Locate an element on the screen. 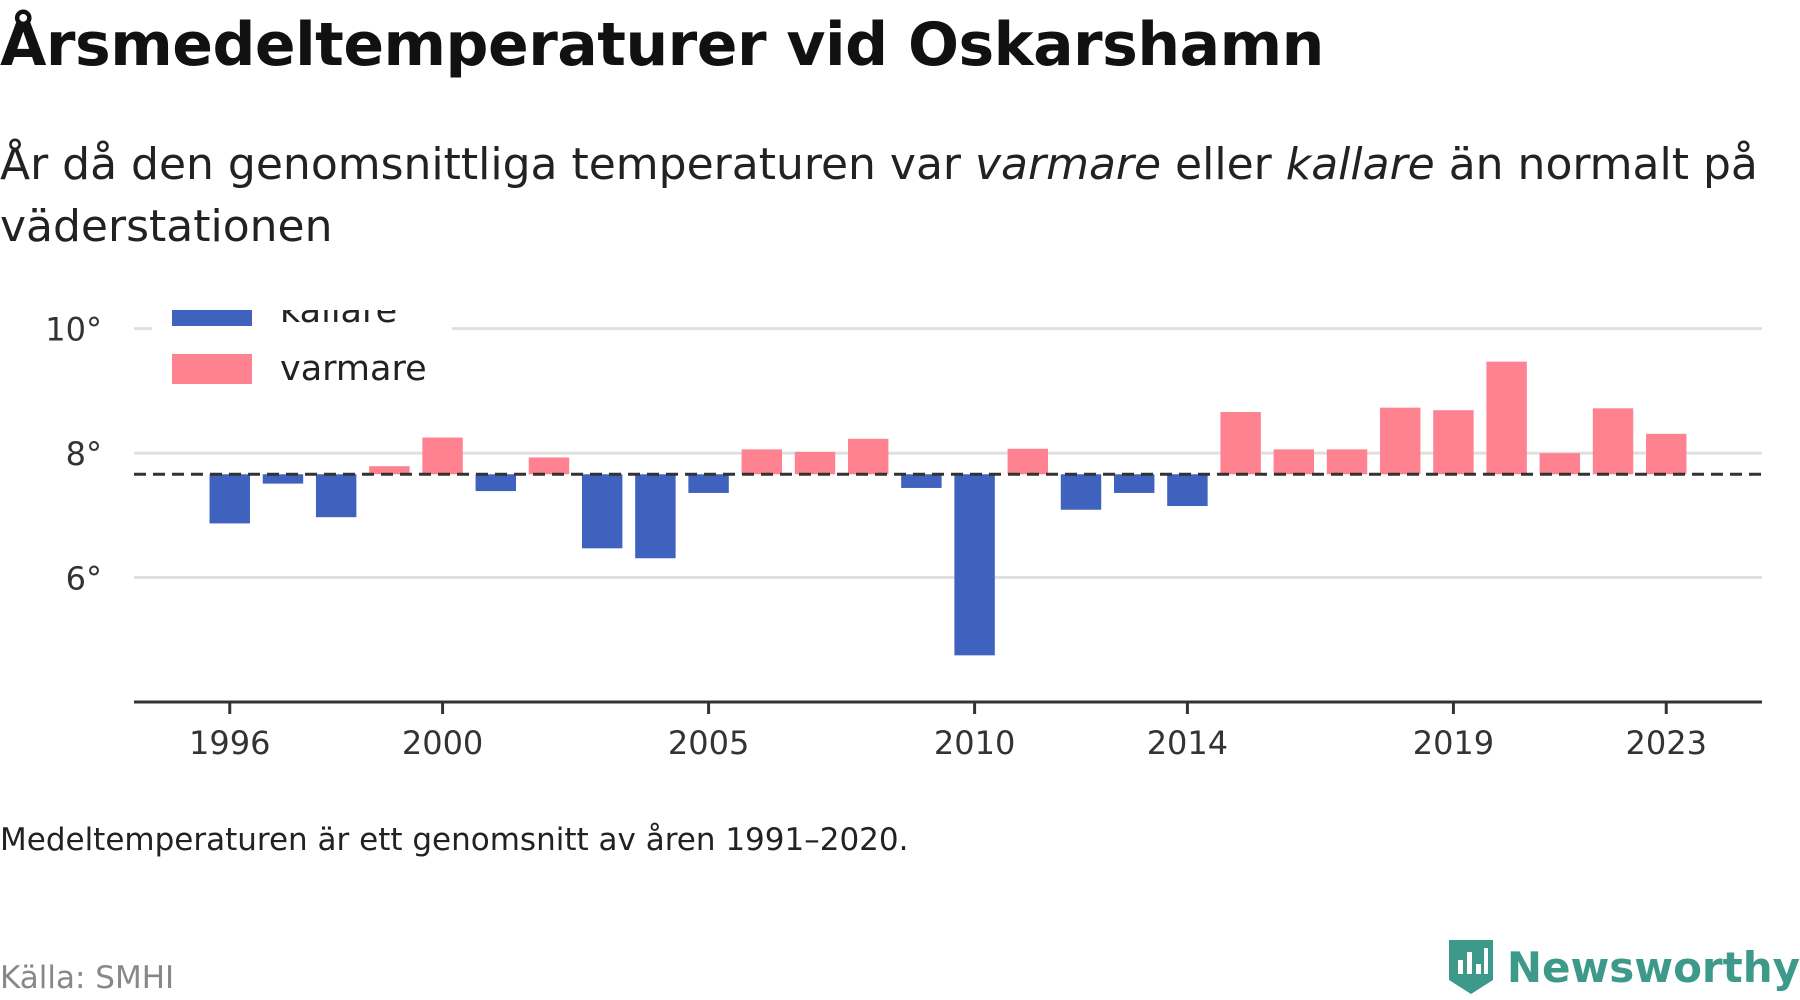  y-tick-label: 10° is located at coordinates (73, 330).